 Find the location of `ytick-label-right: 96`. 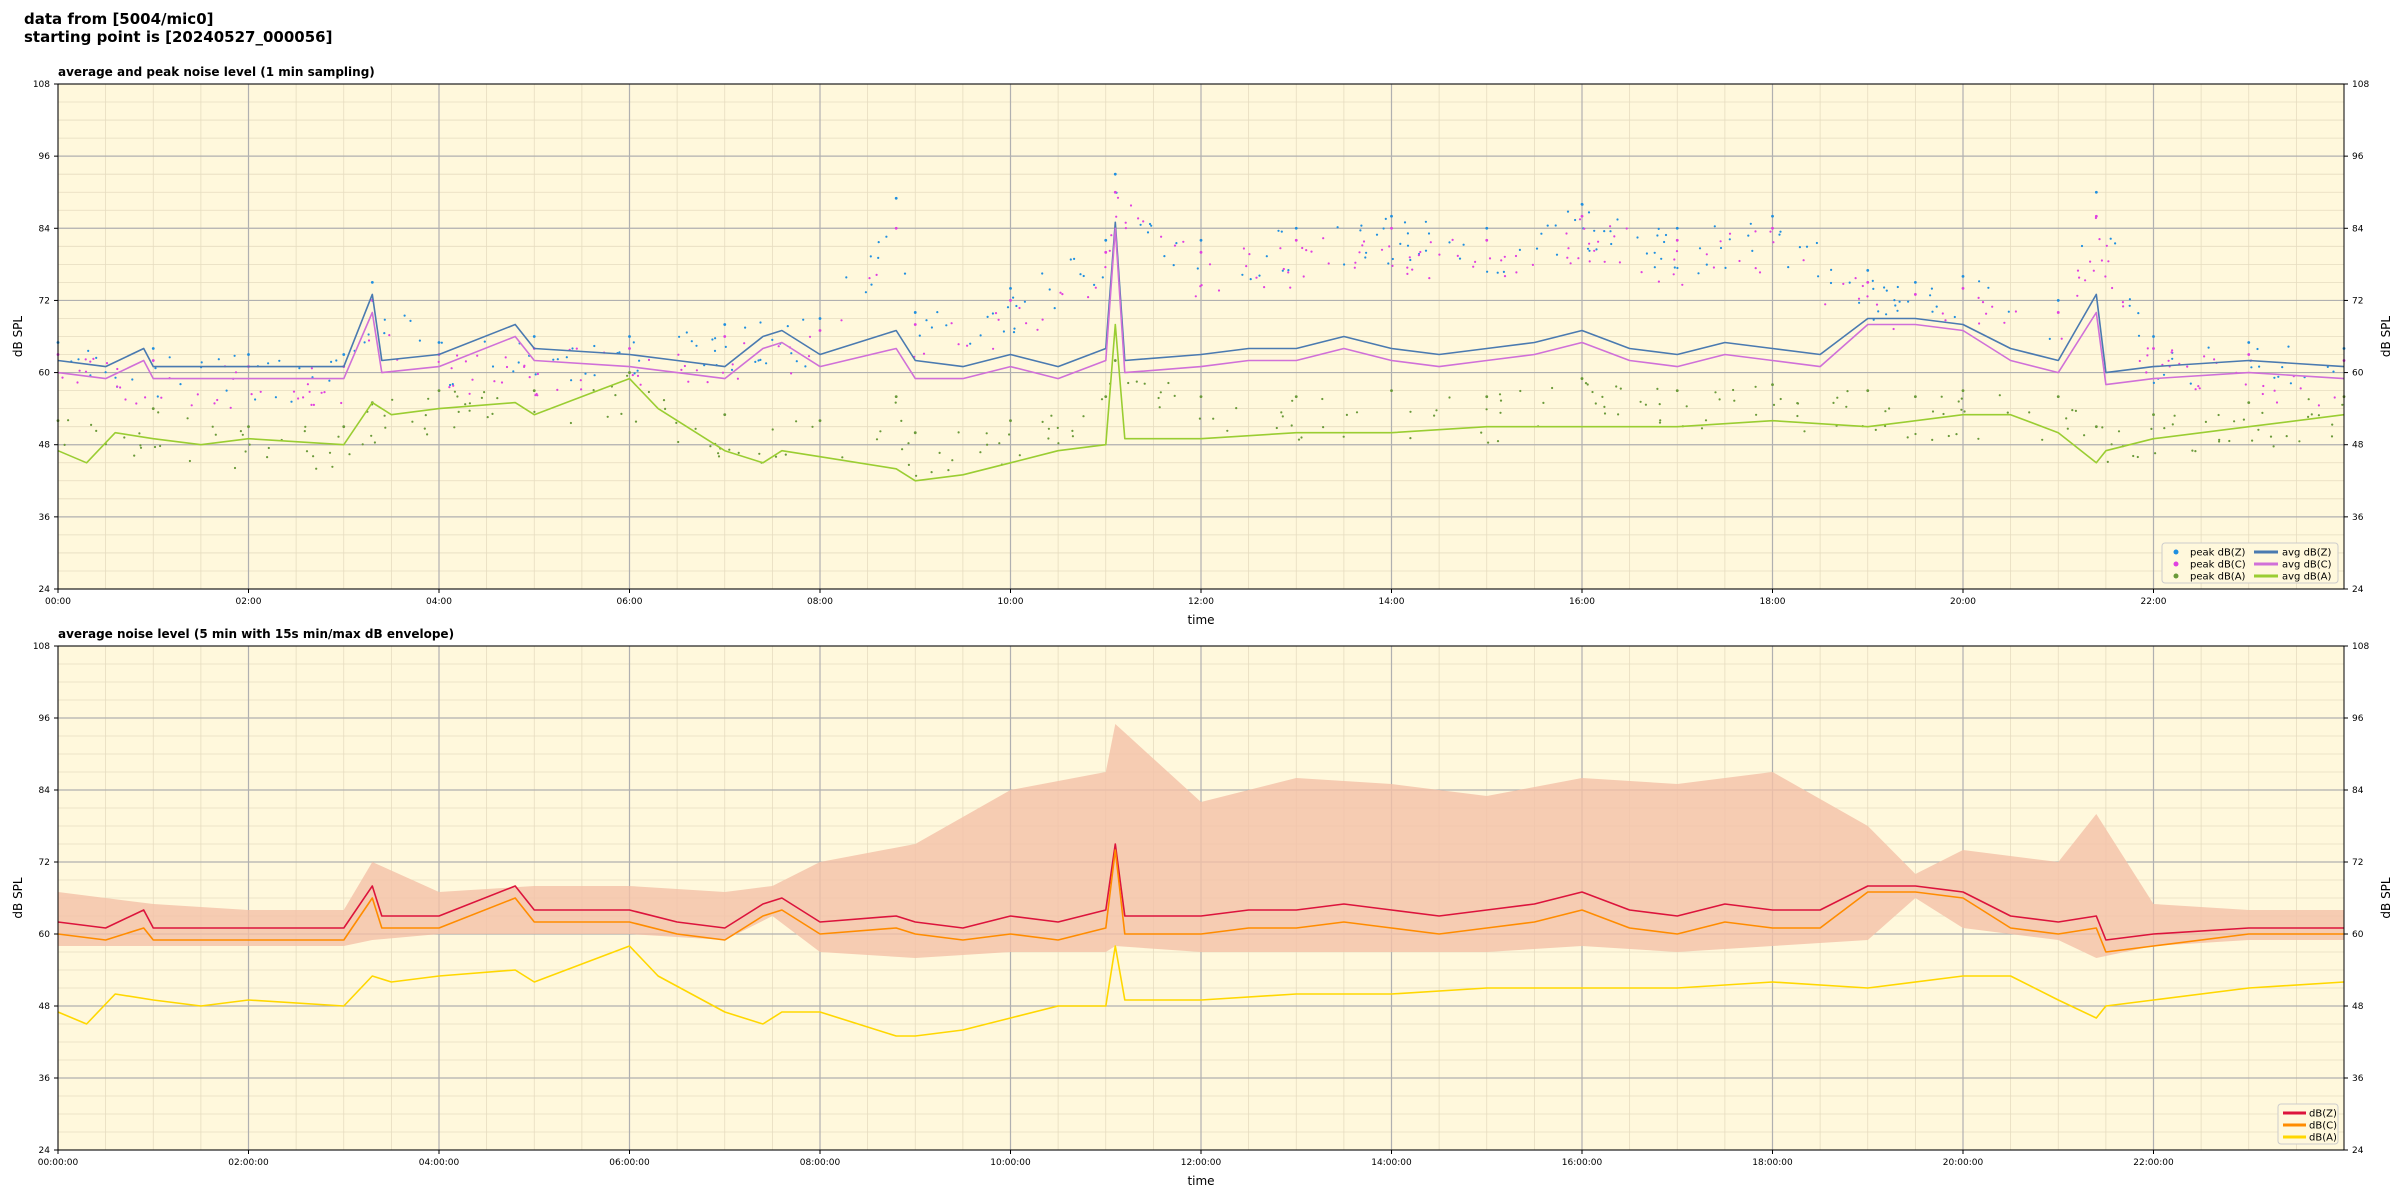

ytick-label-right: 96 is located at coordinates (2358, 719).